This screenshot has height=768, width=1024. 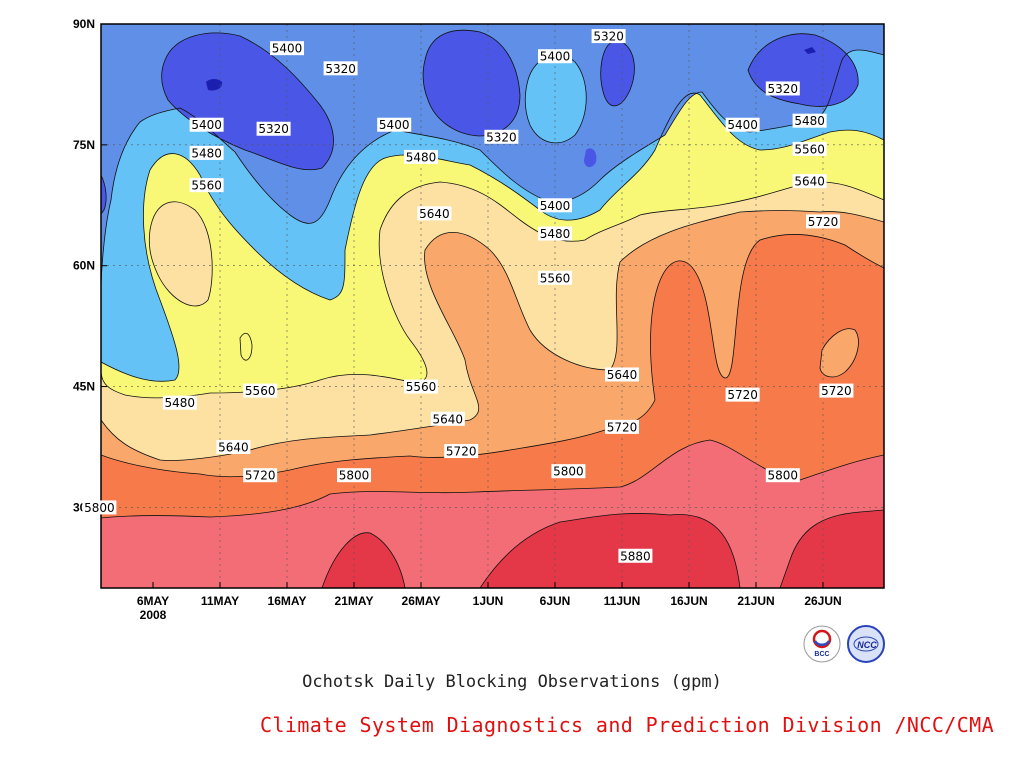 I want to click on contour-label-text: 5880, so click(x=635, y=556).